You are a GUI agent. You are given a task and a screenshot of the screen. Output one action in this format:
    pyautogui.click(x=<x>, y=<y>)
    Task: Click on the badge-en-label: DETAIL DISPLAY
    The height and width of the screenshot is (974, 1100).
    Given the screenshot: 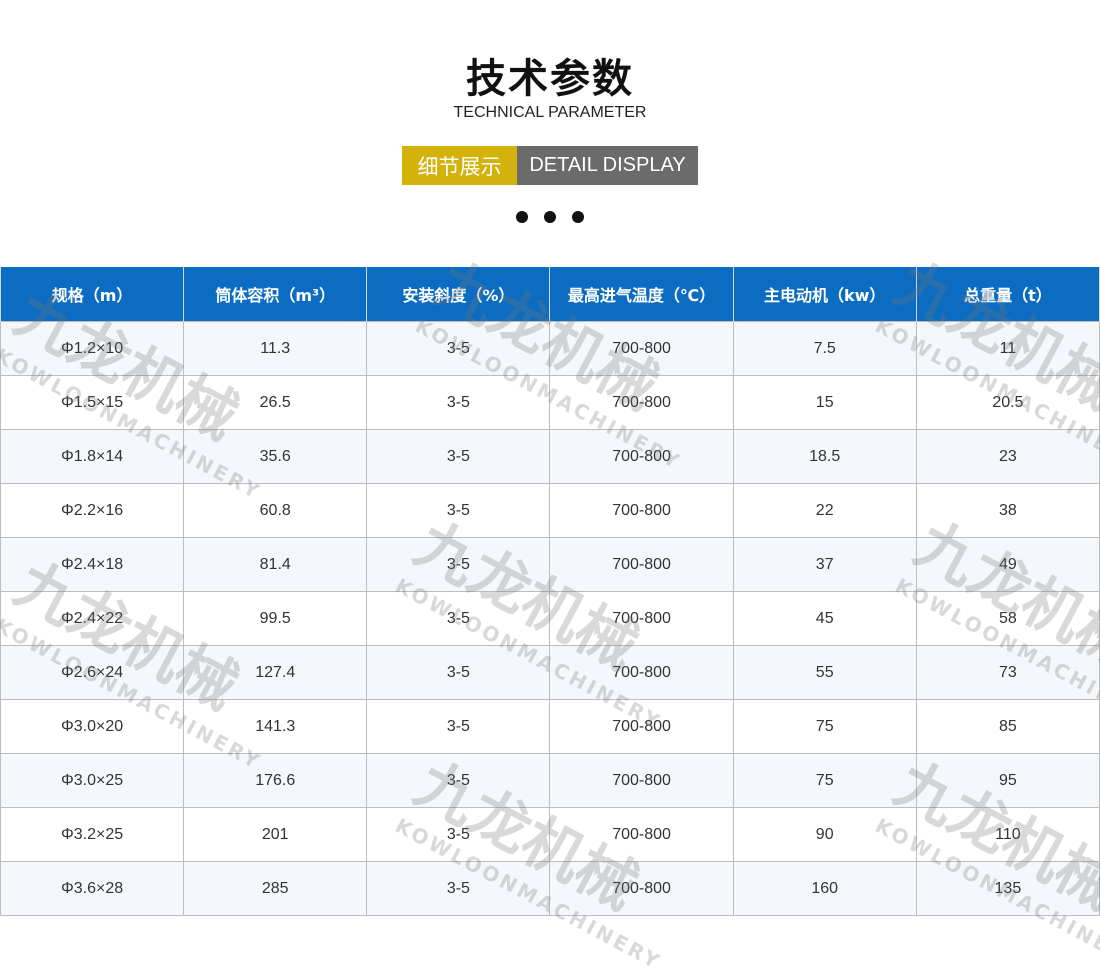 What is the action you would take?
    pyautogui.click(x=607, y=165)
    